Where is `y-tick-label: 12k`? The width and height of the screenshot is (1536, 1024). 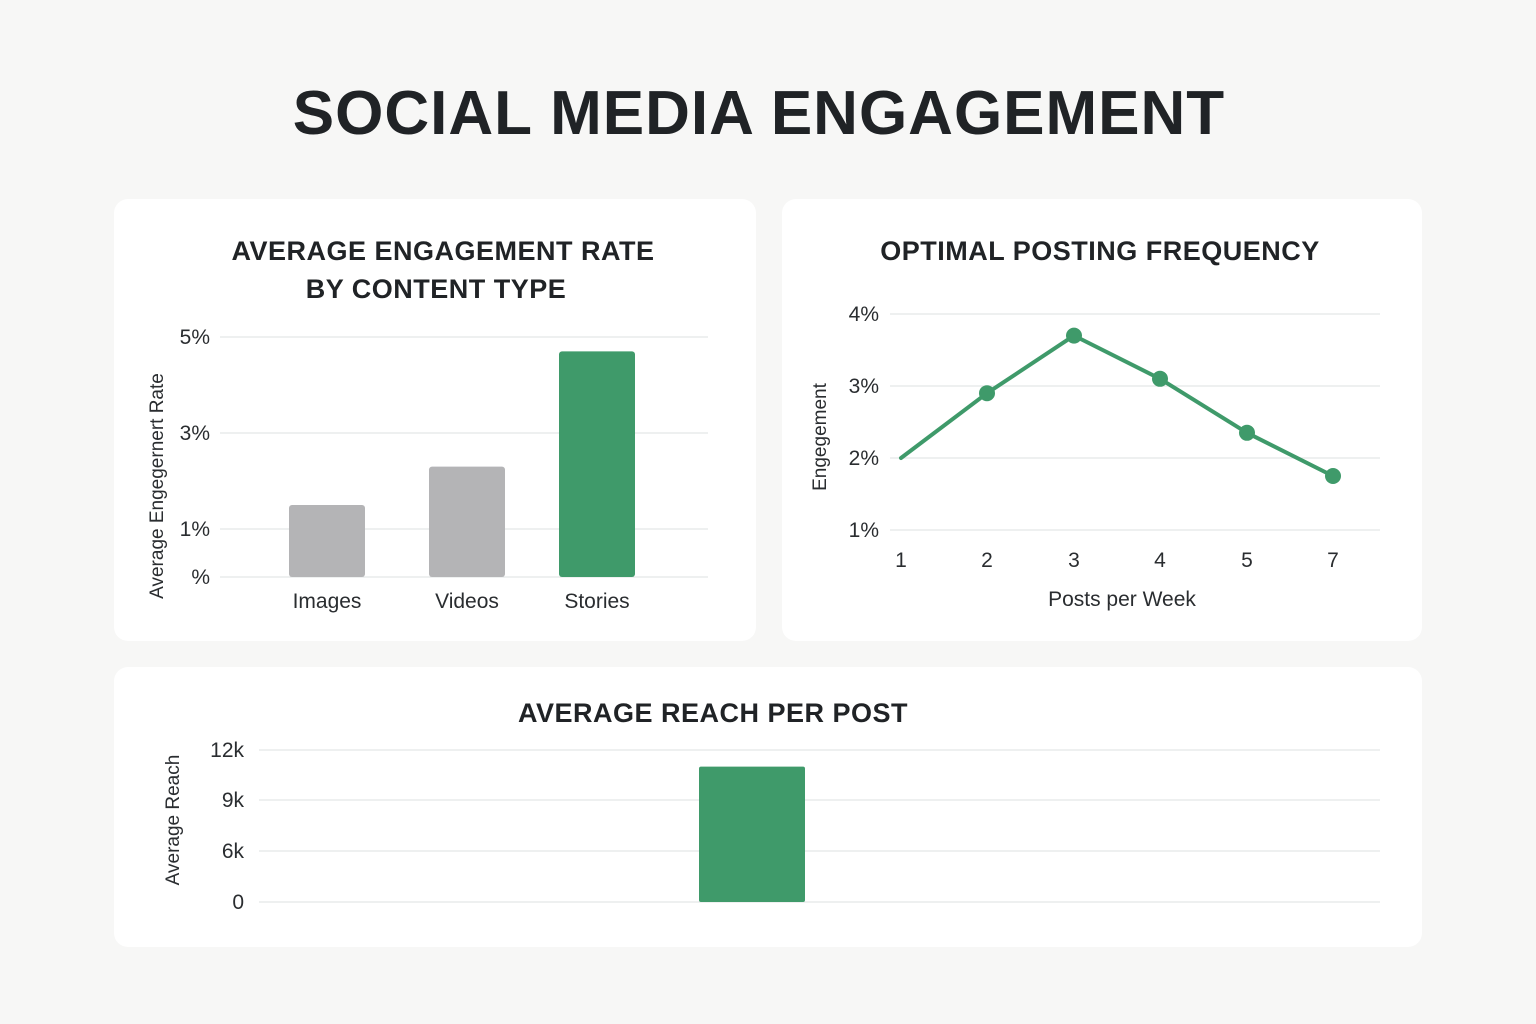
y-tick-label: 12k is located at coordinates (227, 750).